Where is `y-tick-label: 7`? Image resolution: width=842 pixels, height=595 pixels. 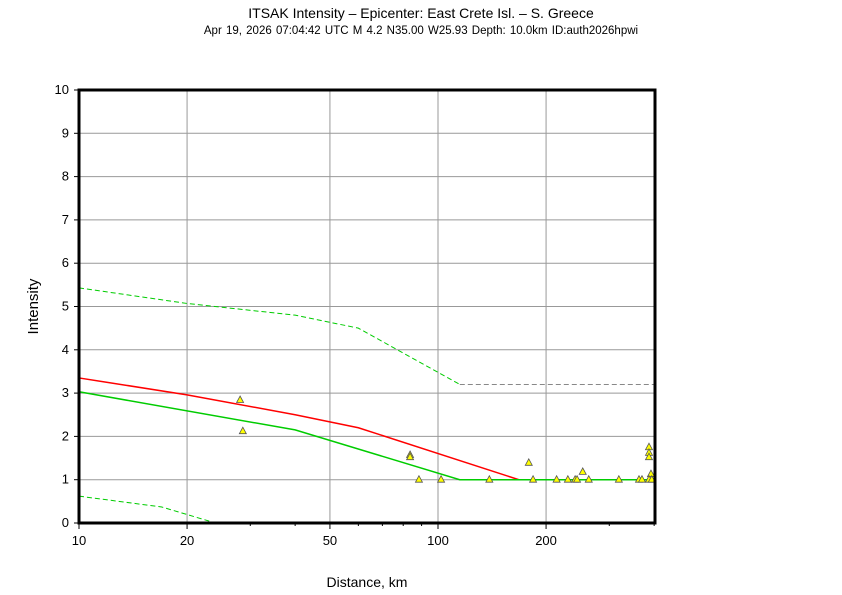
y-tick-label: 7 is located at coordinates (65, 219).